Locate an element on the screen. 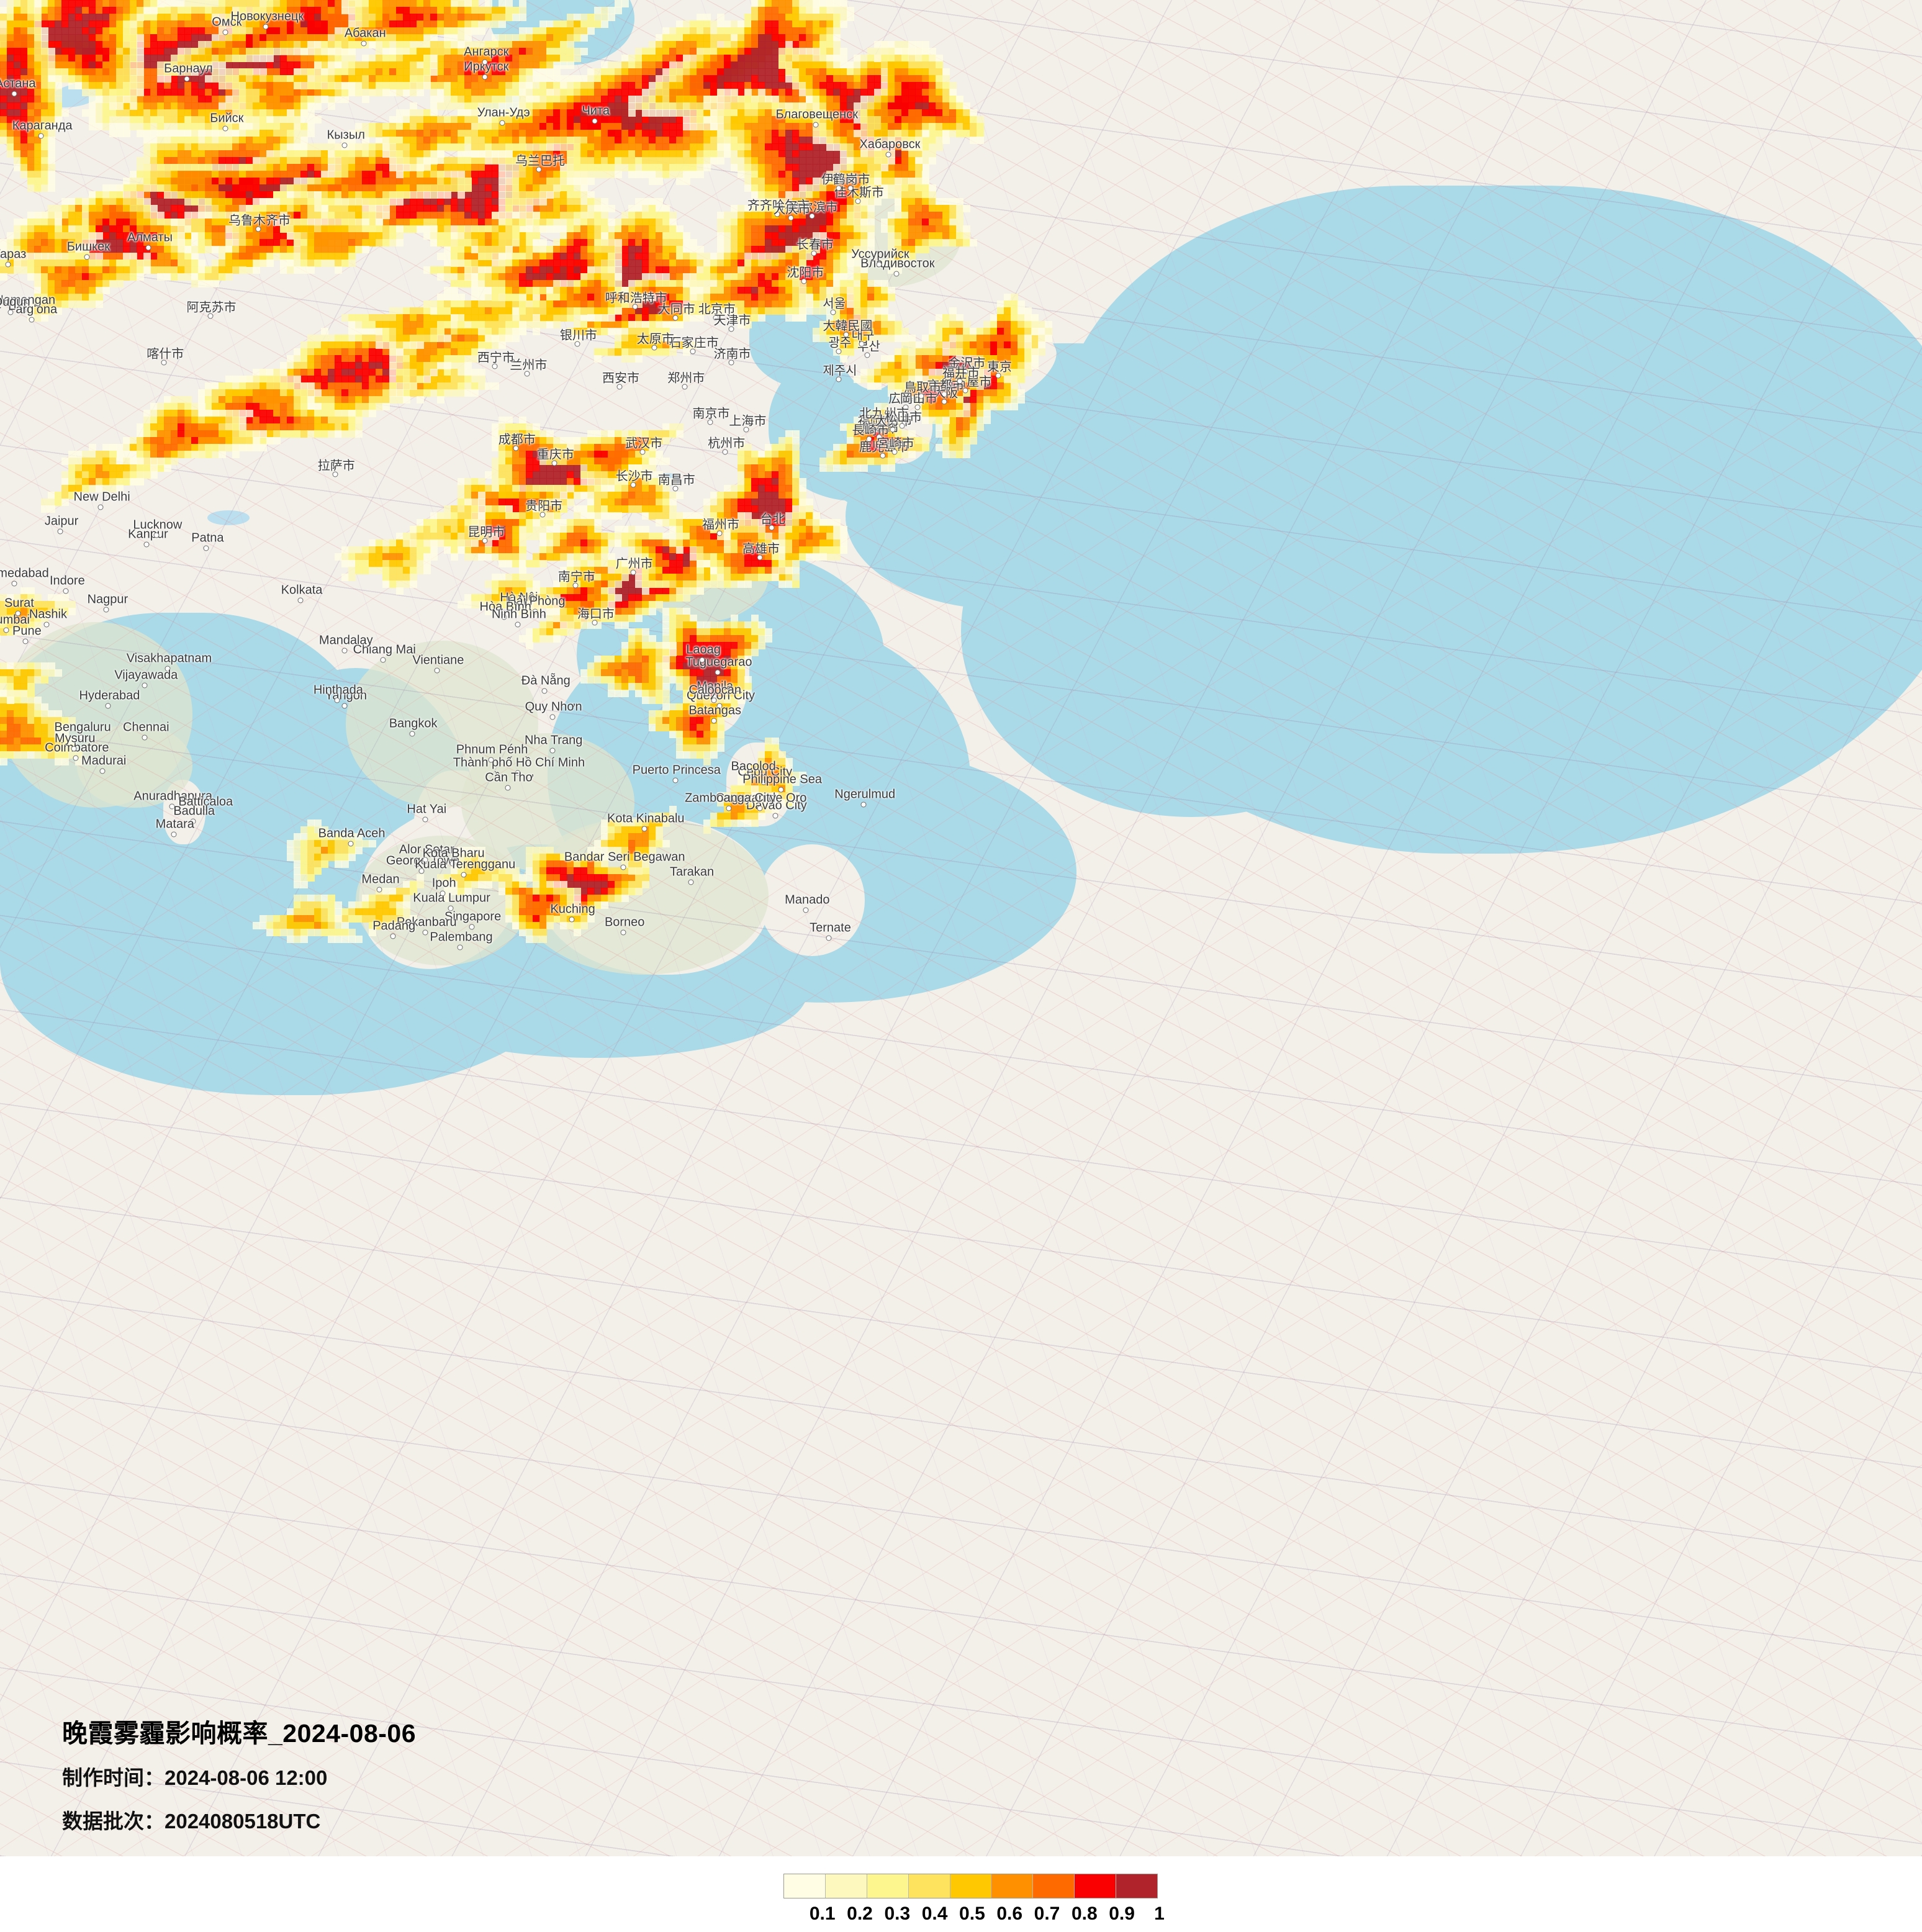 This screenshot has height=1932, width=1922. map-city-label: Tarakan is located at coordinates (692, 872).